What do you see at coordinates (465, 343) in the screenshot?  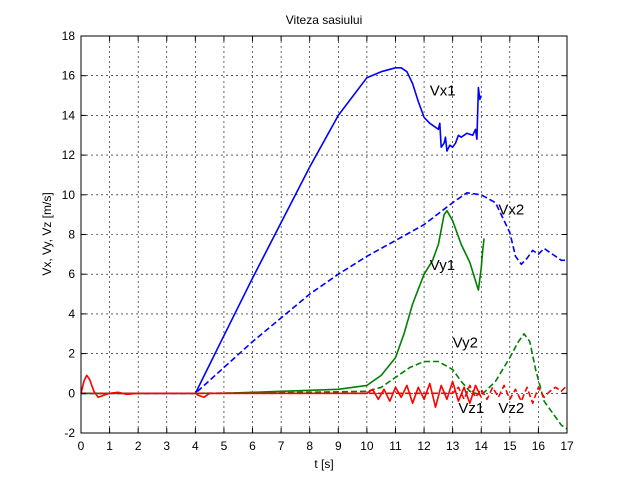 I see `annotation-vy2: Vy2` at bounding box center [465, 343].